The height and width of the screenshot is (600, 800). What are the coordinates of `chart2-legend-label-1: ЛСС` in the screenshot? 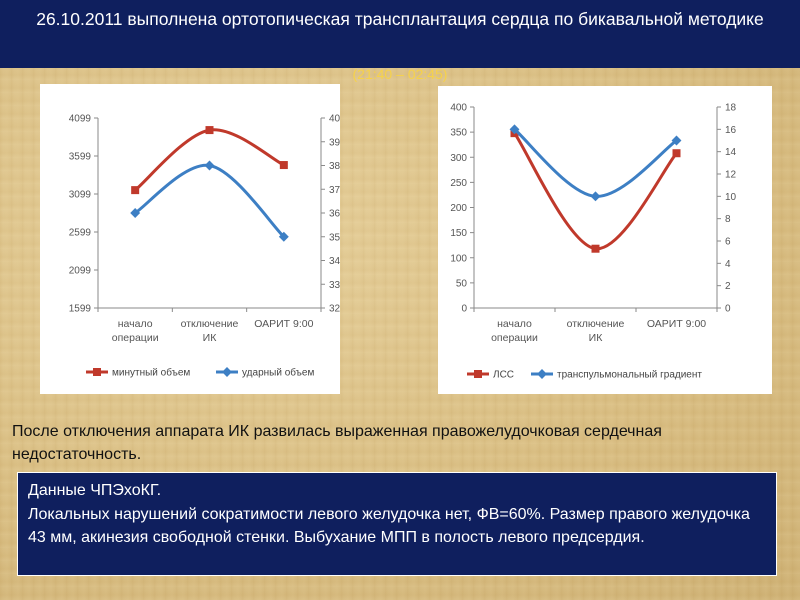 It's located at (503, 375).